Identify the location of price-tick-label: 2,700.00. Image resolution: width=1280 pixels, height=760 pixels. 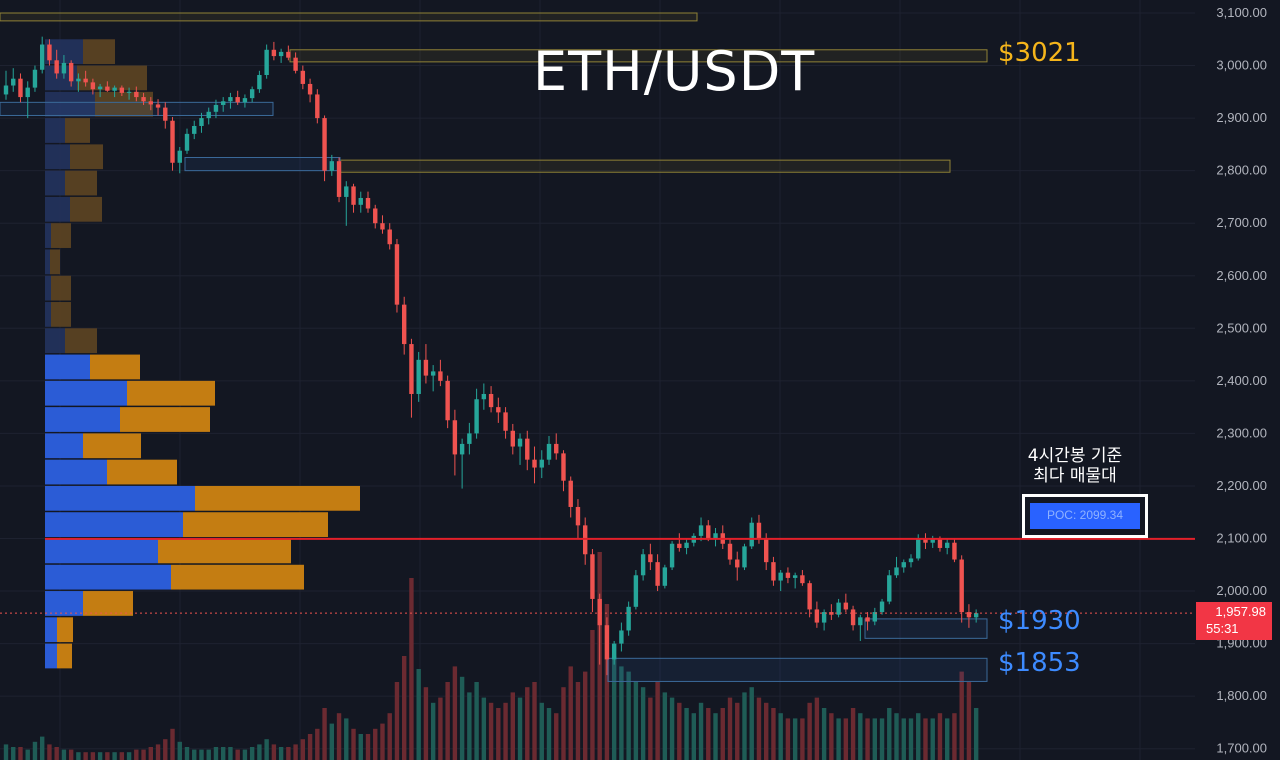
(1241, 222).